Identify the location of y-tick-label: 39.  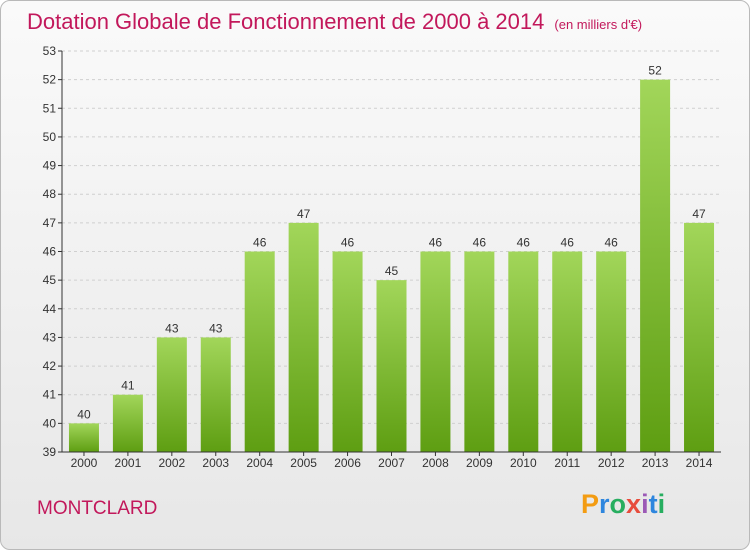
(50, 452).